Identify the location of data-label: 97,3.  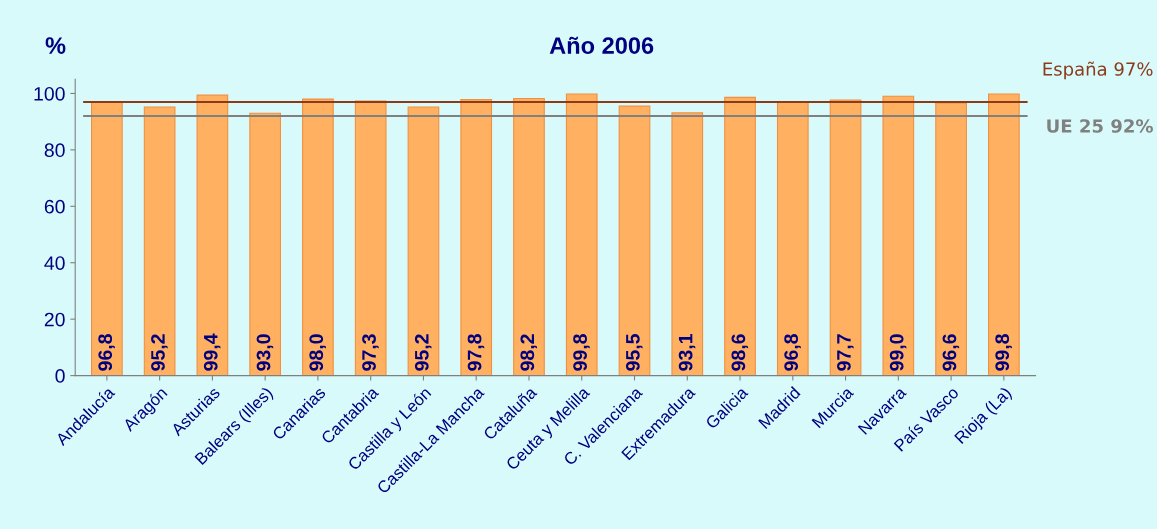
(370, 352).